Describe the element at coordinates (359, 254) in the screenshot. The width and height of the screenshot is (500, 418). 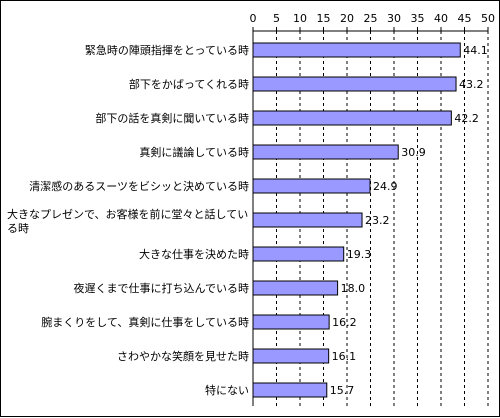
I see `data-label: 19.3` at that location.